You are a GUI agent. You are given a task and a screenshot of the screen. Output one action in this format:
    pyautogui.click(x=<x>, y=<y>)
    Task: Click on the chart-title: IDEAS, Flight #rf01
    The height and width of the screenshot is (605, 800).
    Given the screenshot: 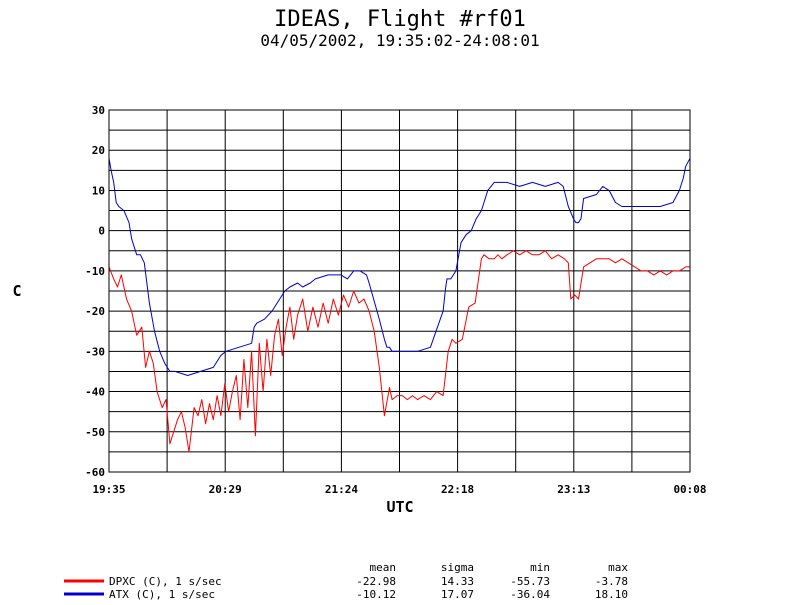 What is the action you would take?
    pyautogui.click(x=400, y=19)
    